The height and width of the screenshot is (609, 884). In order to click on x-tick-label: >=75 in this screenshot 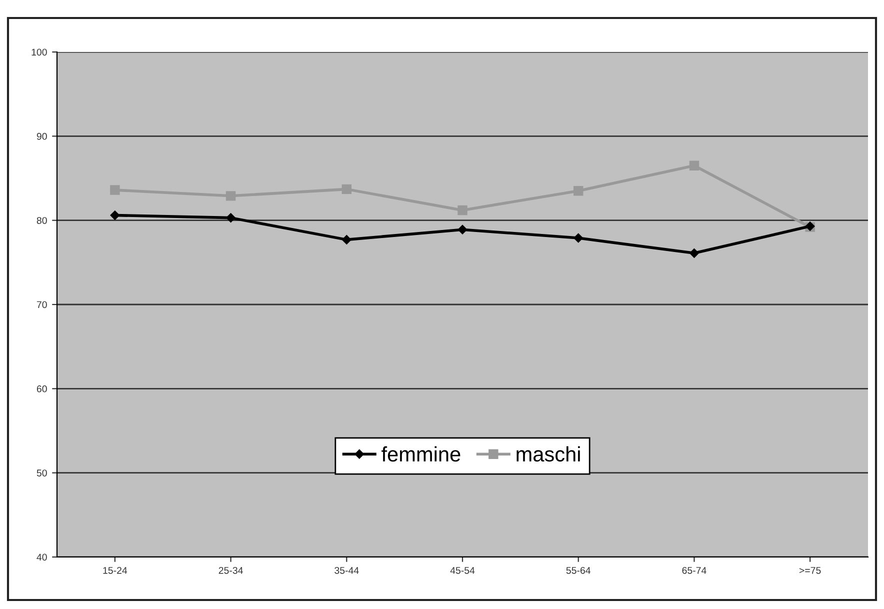, I will do `click(810, 570)`.